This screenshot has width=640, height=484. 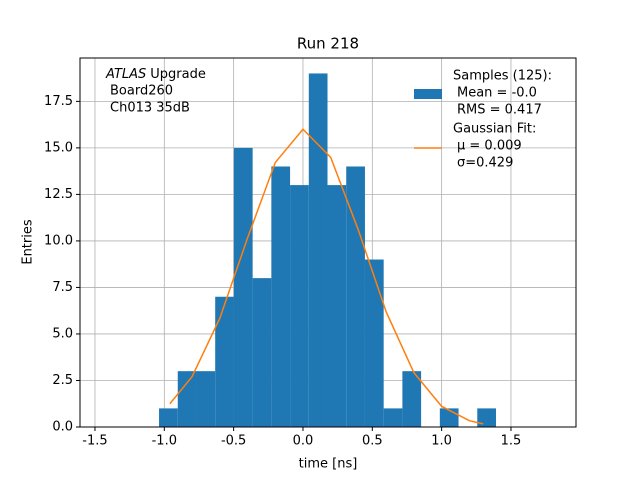 What do you see at coordinates (125, 74) in the screenshot?
I see `annotation-emphasis: ATLAS` at bounding box center [125, 74].